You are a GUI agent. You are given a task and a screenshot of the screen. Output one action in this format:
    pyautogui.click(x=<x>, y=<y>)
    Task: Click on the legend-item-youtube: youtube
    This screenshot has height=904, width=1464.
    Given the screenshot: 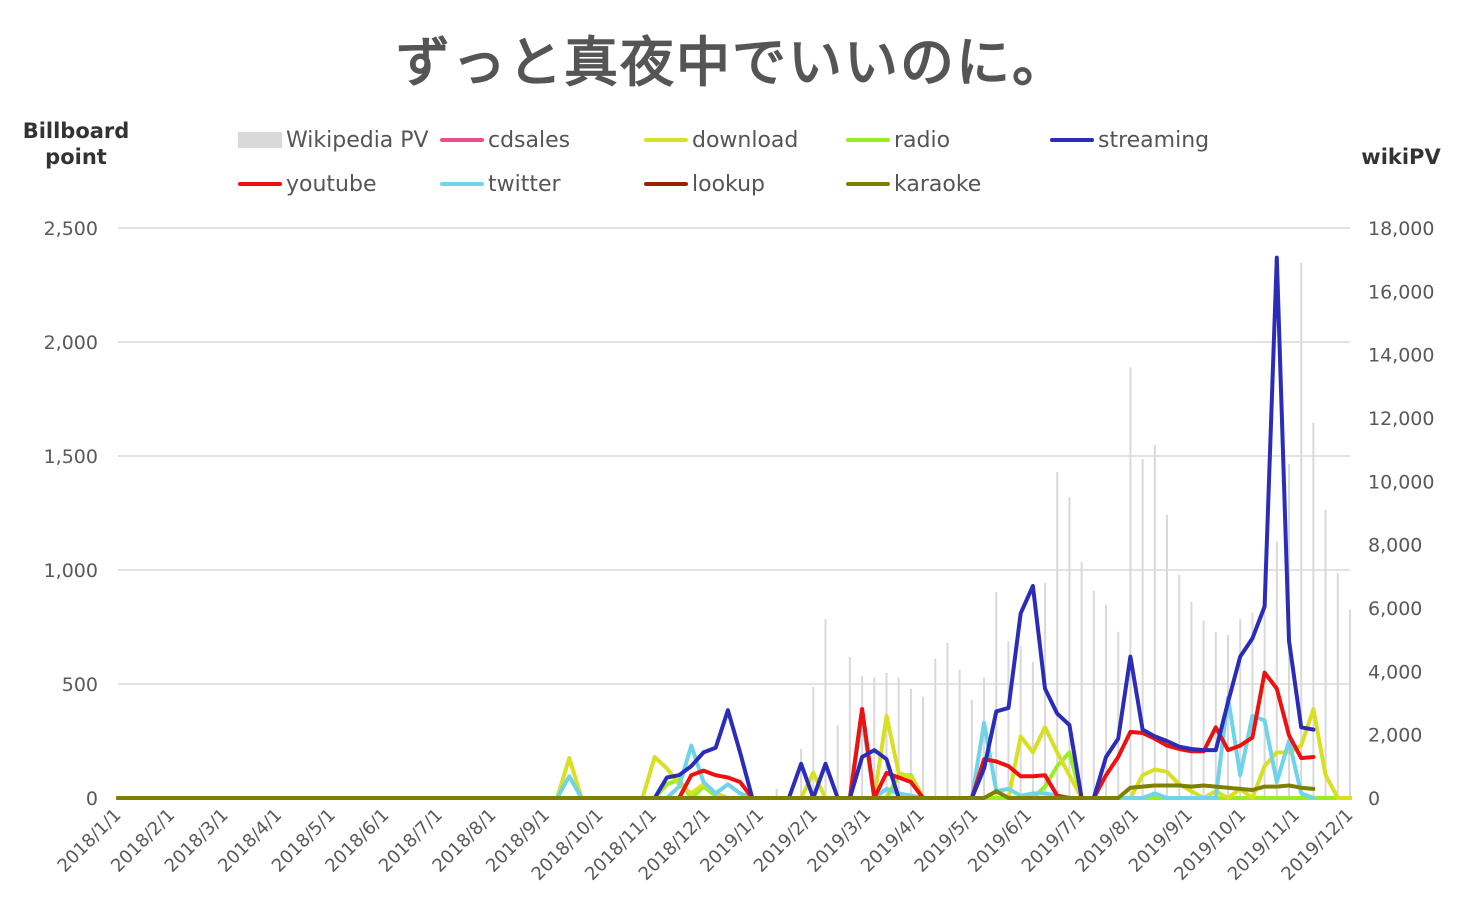 What is the action you would take?
    pyautogui.click(x=307, y=184)
    